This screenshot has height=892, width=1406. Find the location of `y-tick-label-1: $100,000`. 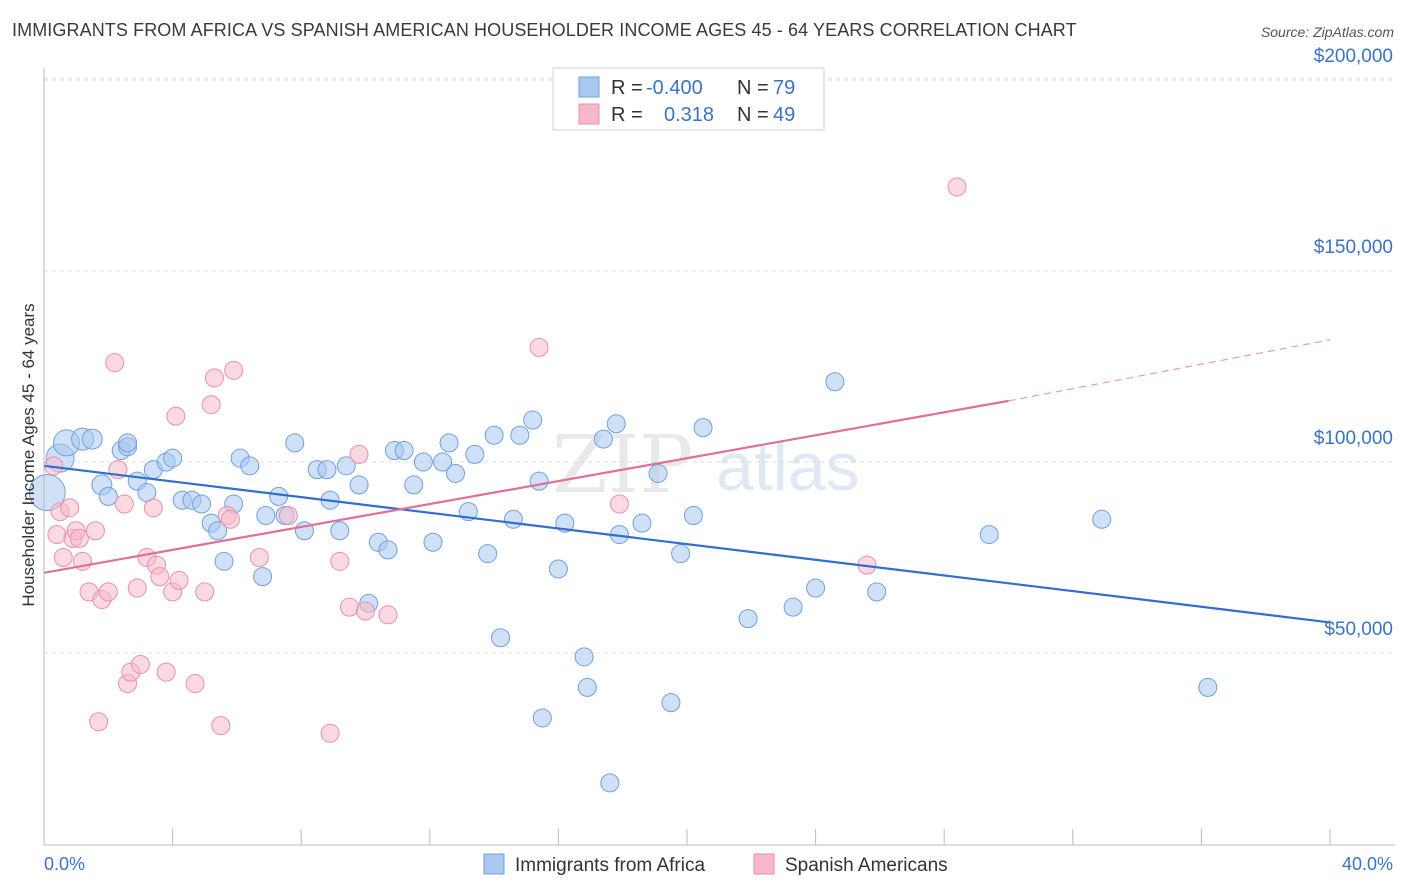

y-tick-label-1: $100,000 is located at coordinates (1353, 438).